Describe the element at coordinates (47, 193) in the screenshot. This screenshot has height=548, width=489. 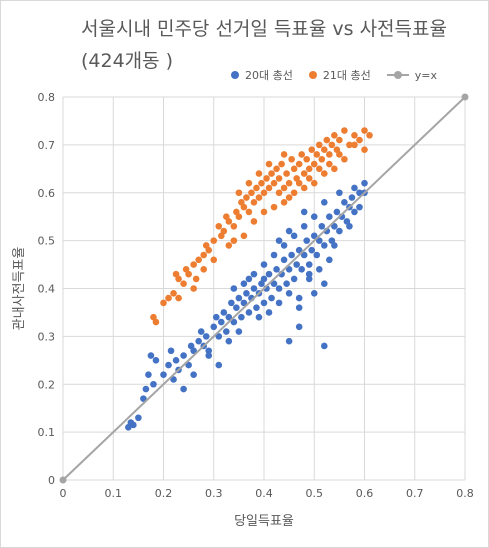
I see `y-tick-label: 0.6` at that location.